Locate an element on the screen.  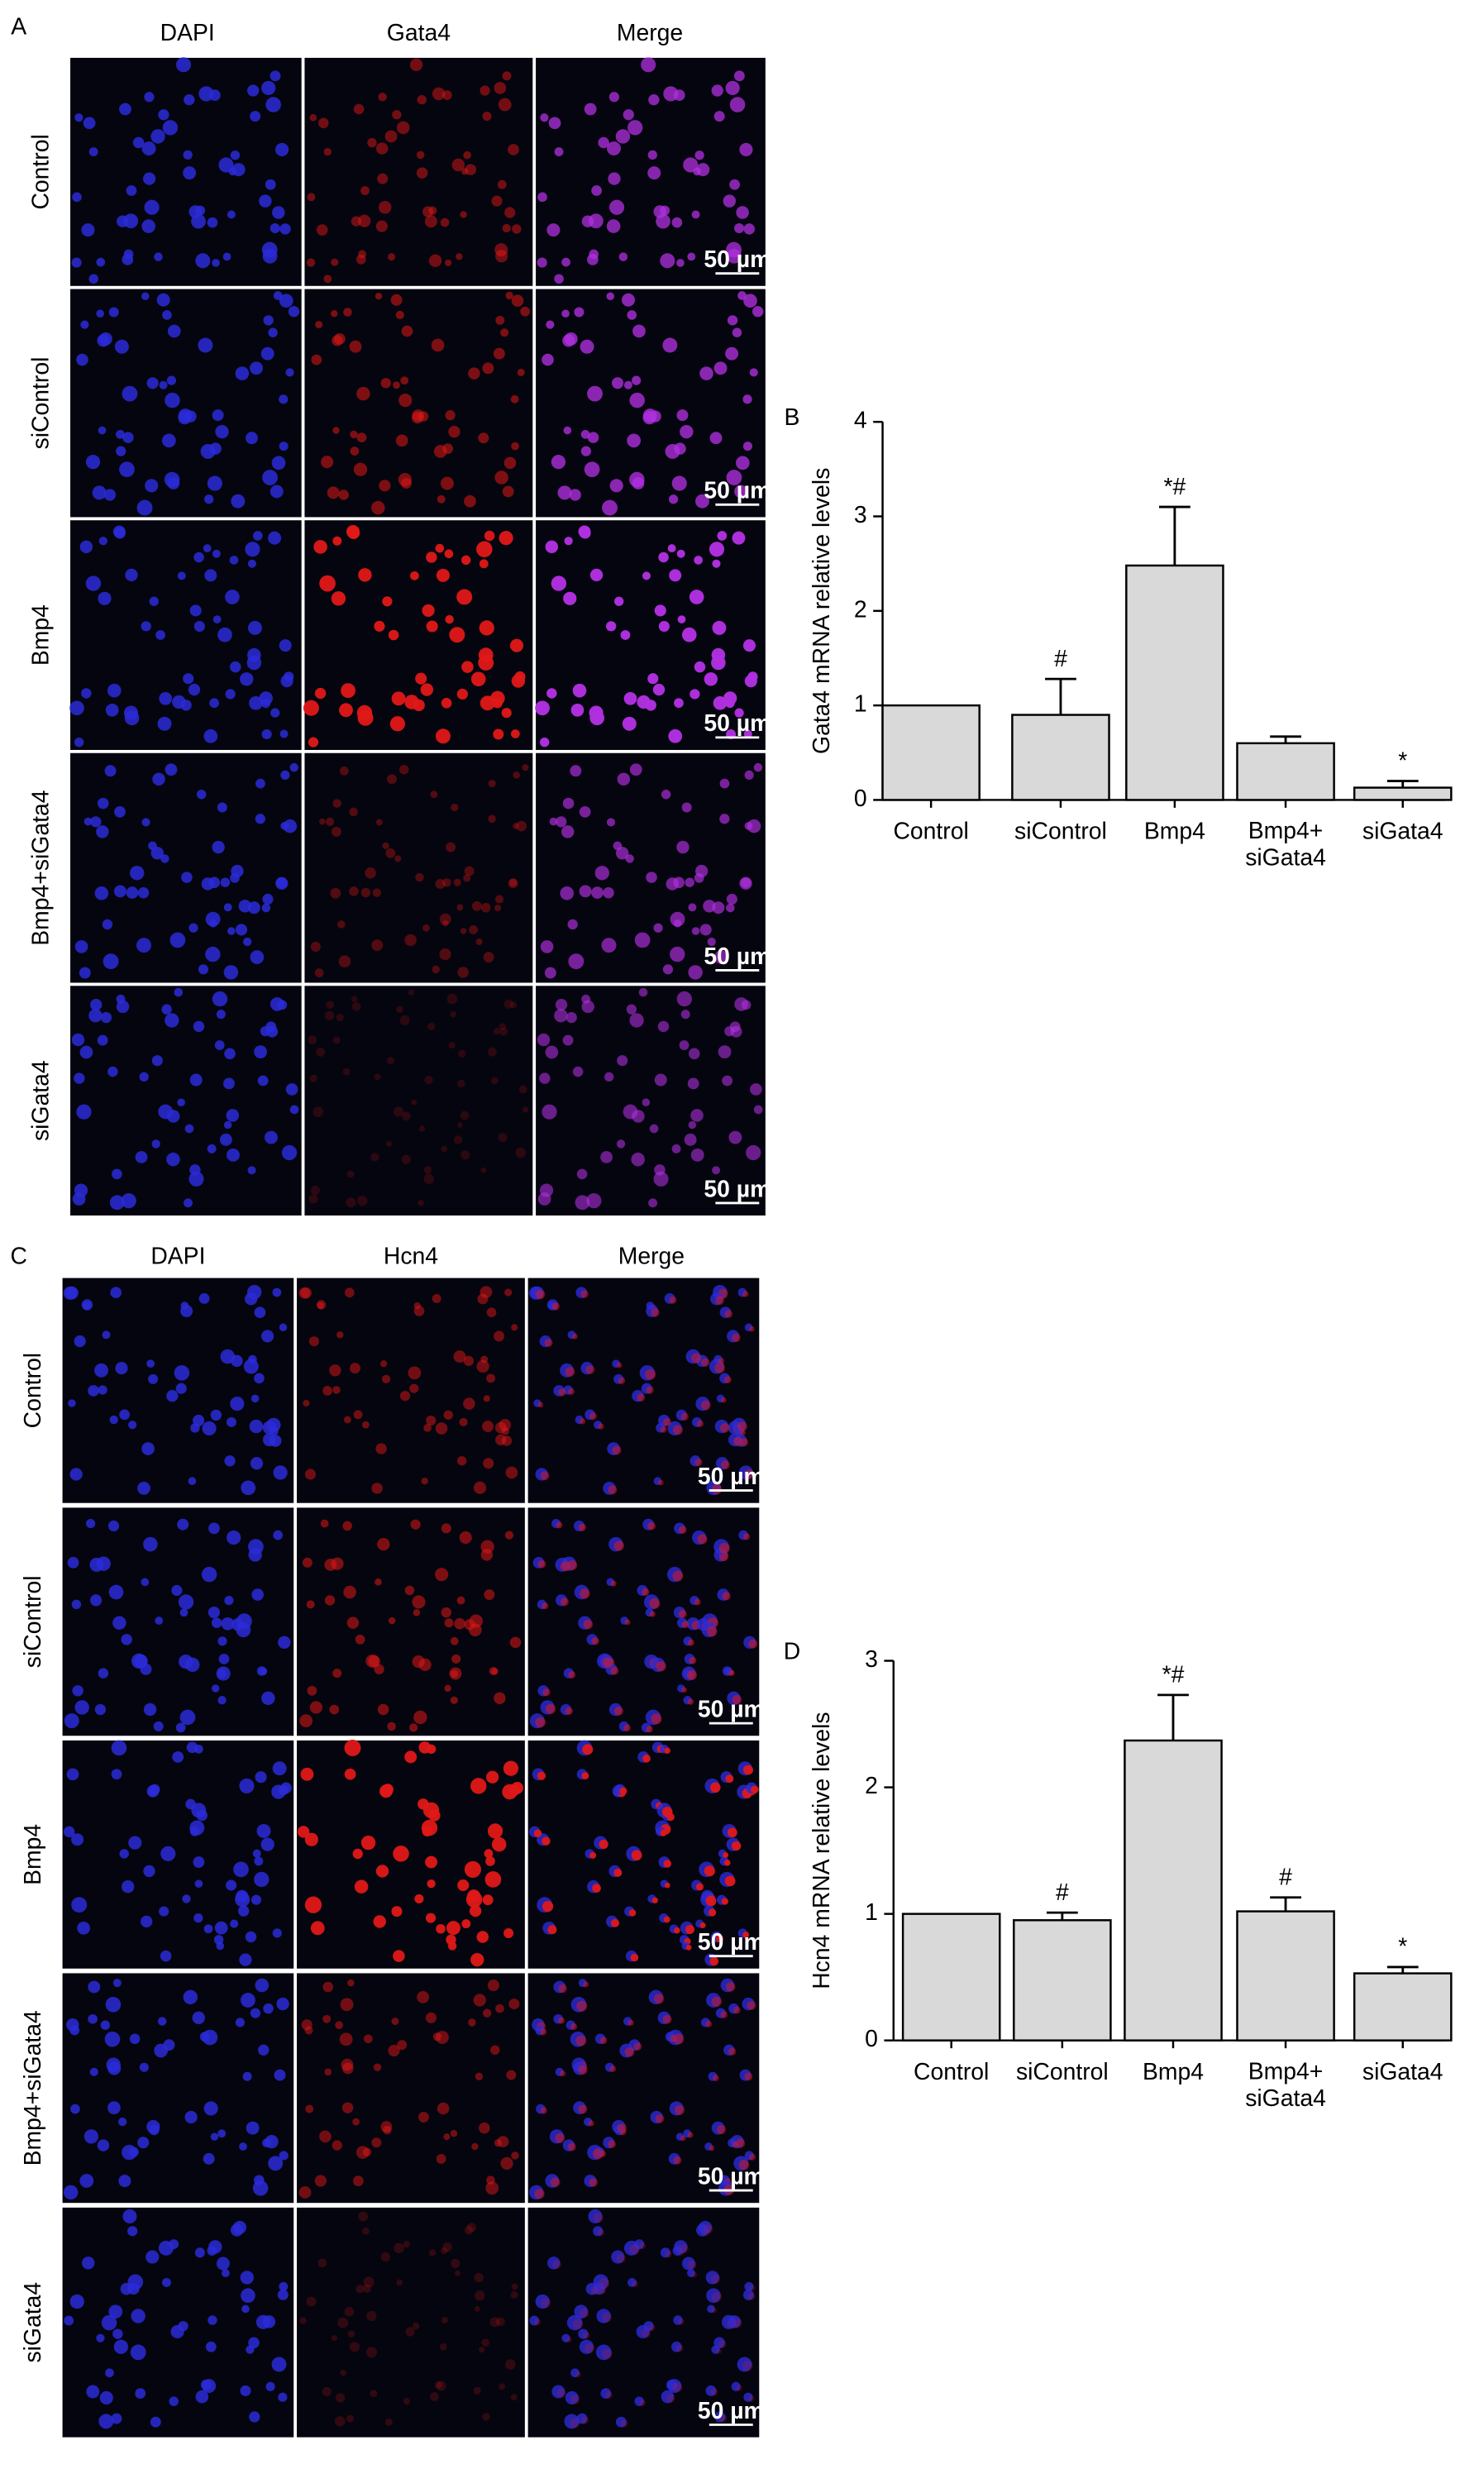
row-label: Bmp4 is located at coordinates (33, 1854).